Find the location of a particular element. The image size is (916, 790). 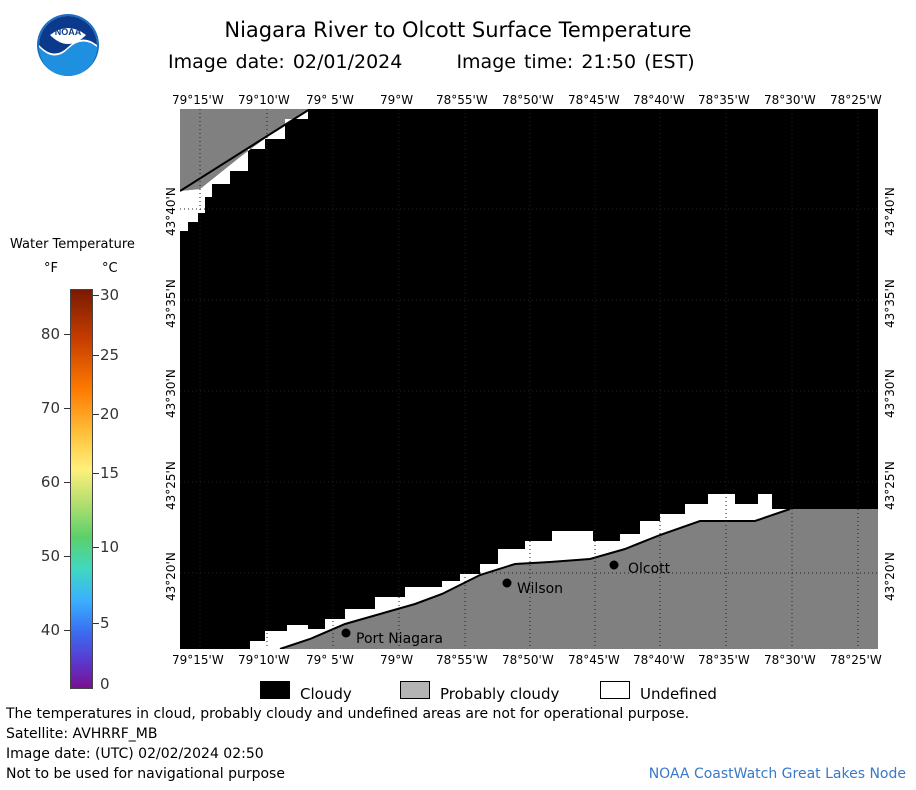

land-south is located at coordinates (579, 579).